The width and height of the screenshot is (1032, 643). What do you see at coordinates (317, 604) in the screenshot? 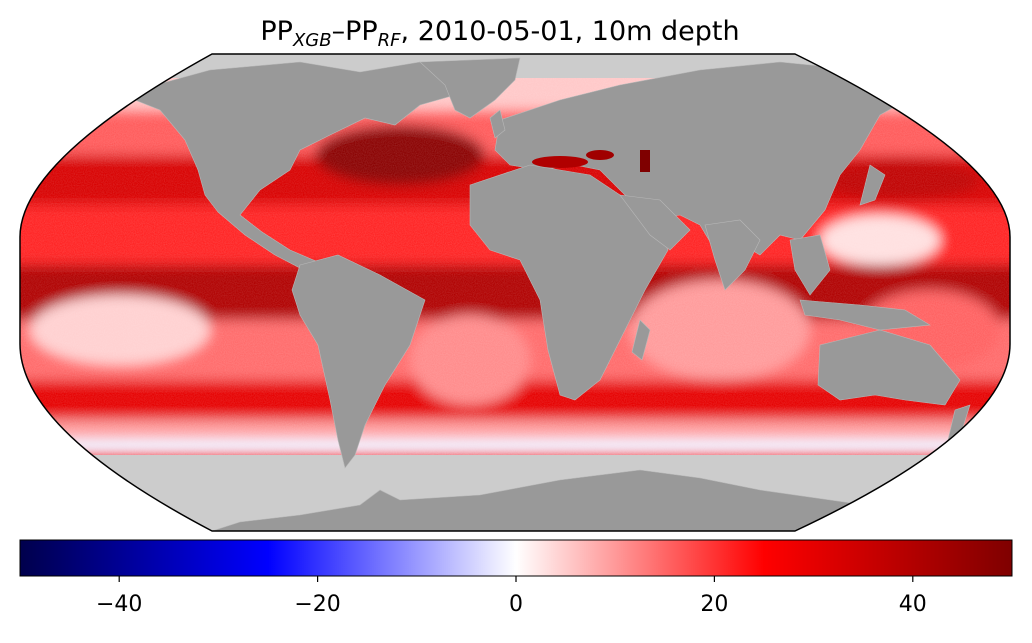
I see `colorbar-tick-label: −20` at bounding box center [317, 604].